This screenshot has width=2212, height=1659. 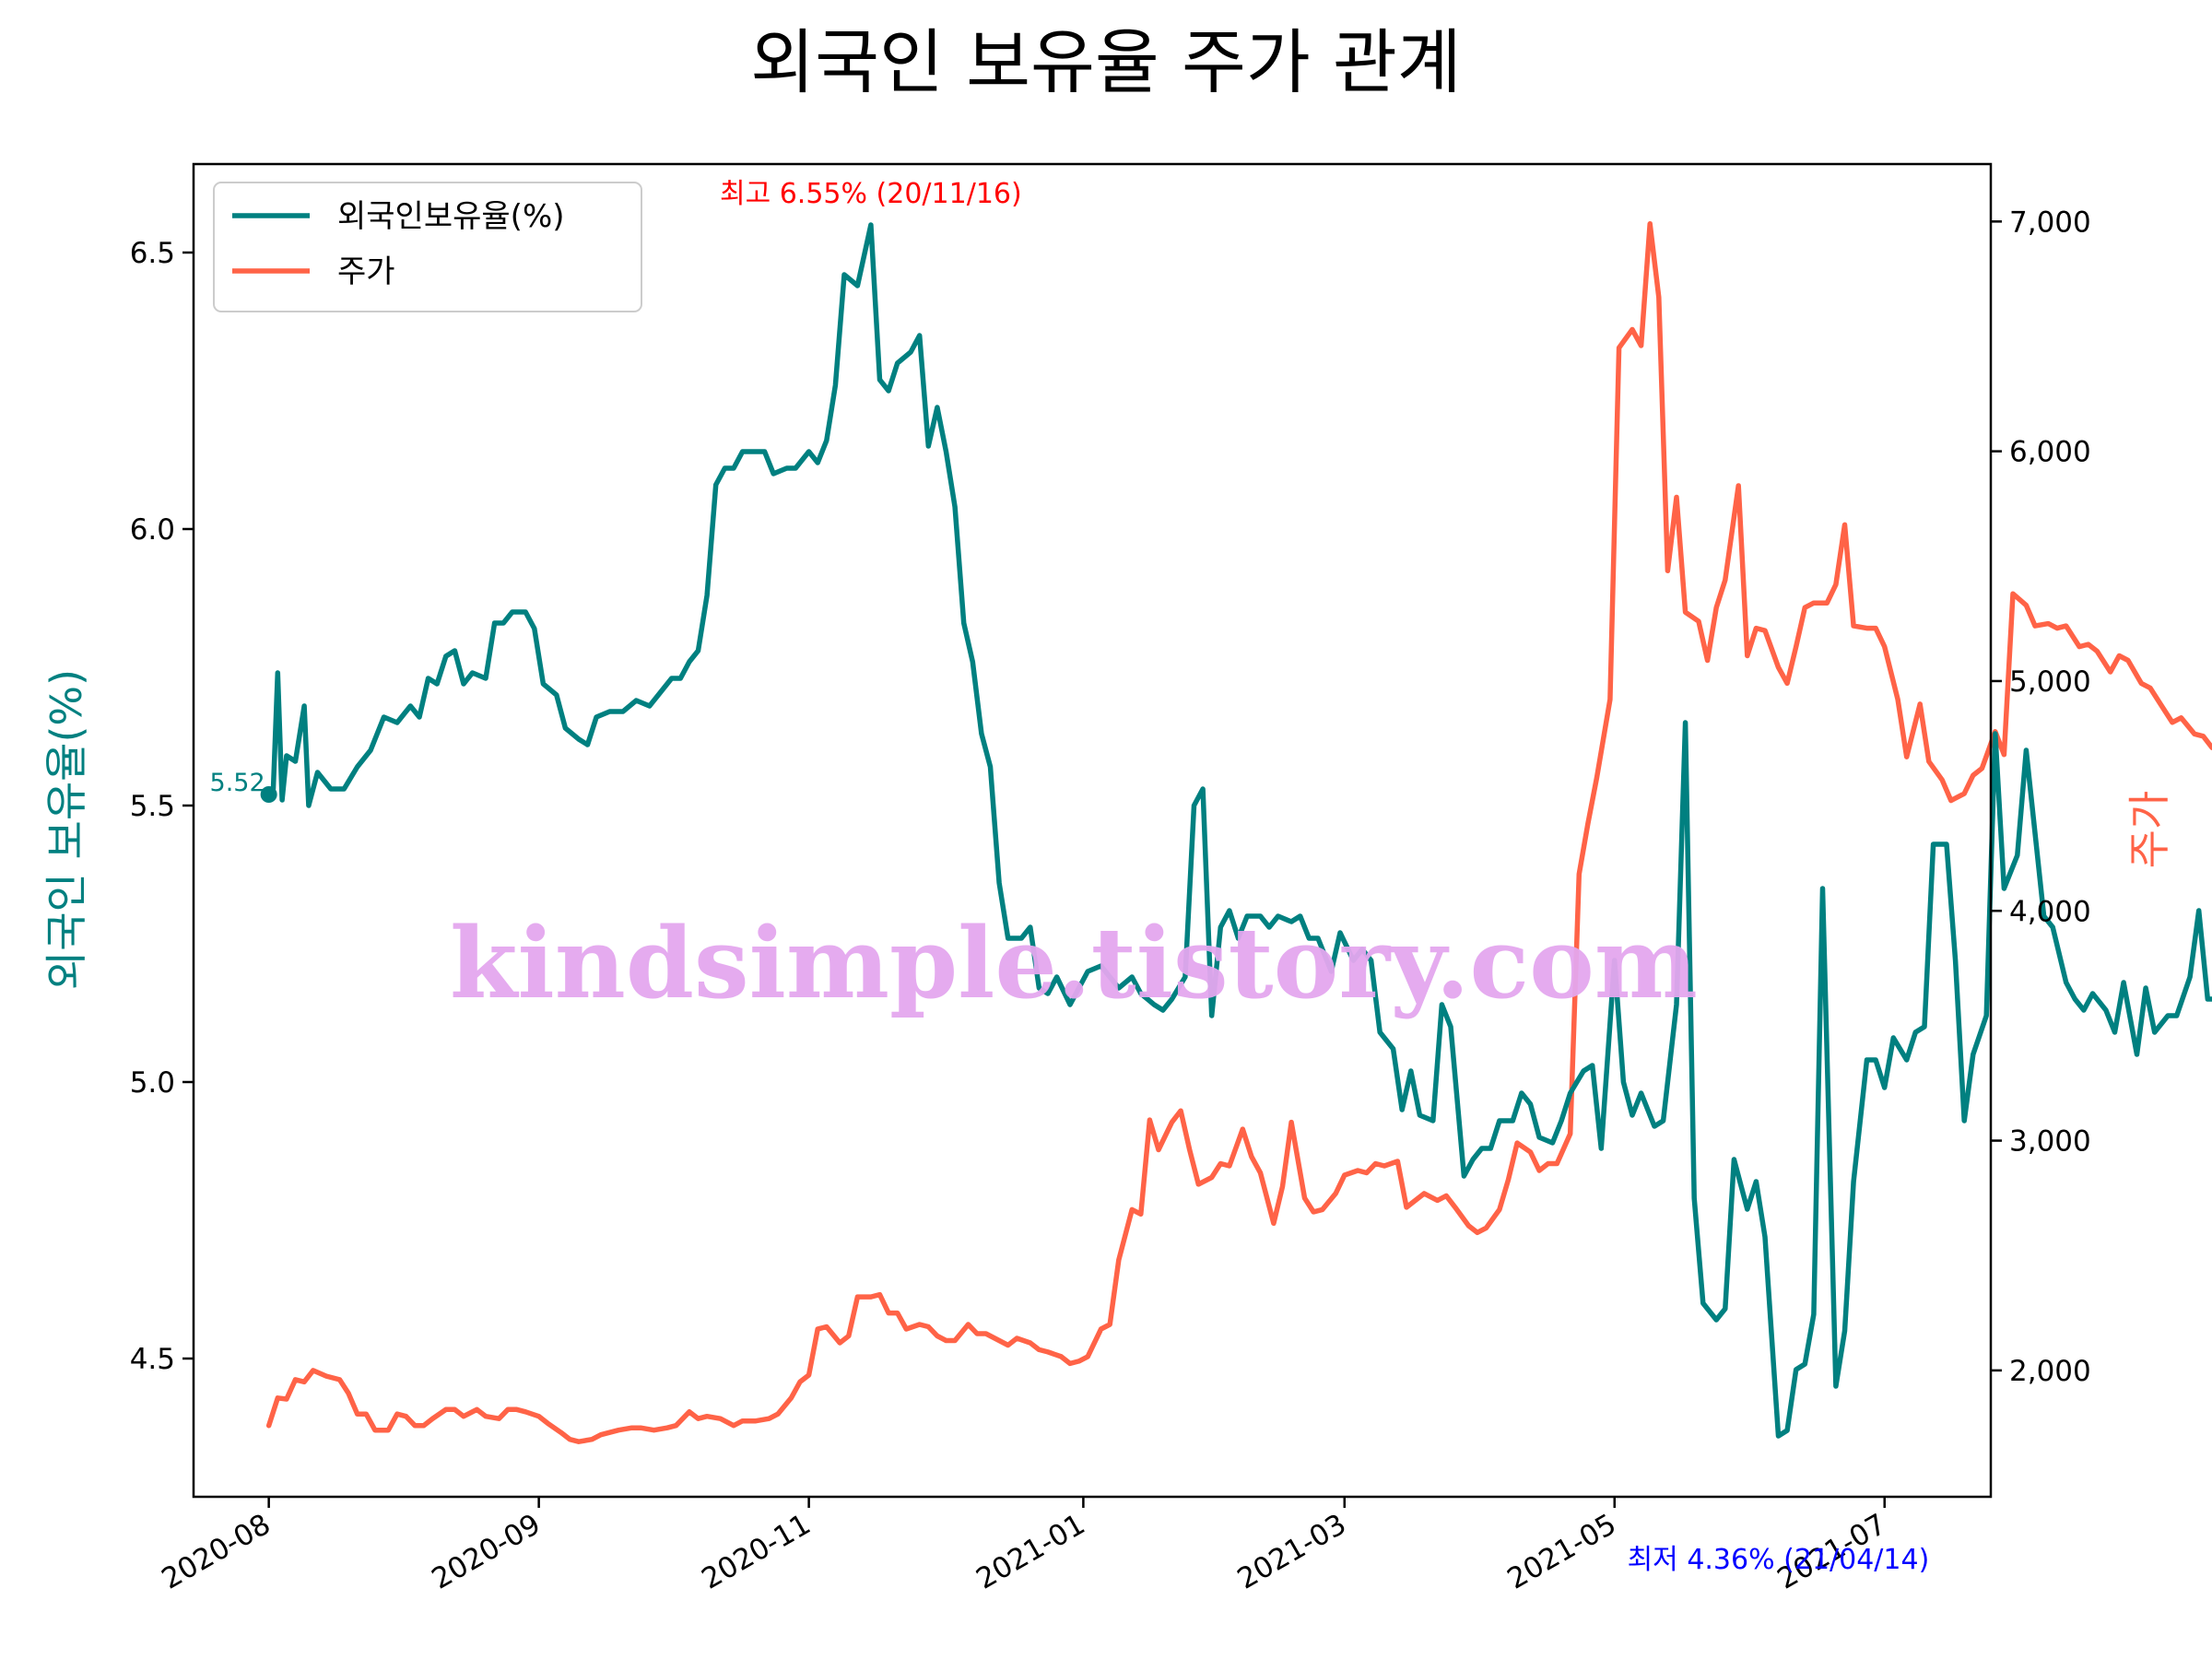 I want to click on max-annotation: 최고 6.55% (20/11/16), so click(x=871, y=194).